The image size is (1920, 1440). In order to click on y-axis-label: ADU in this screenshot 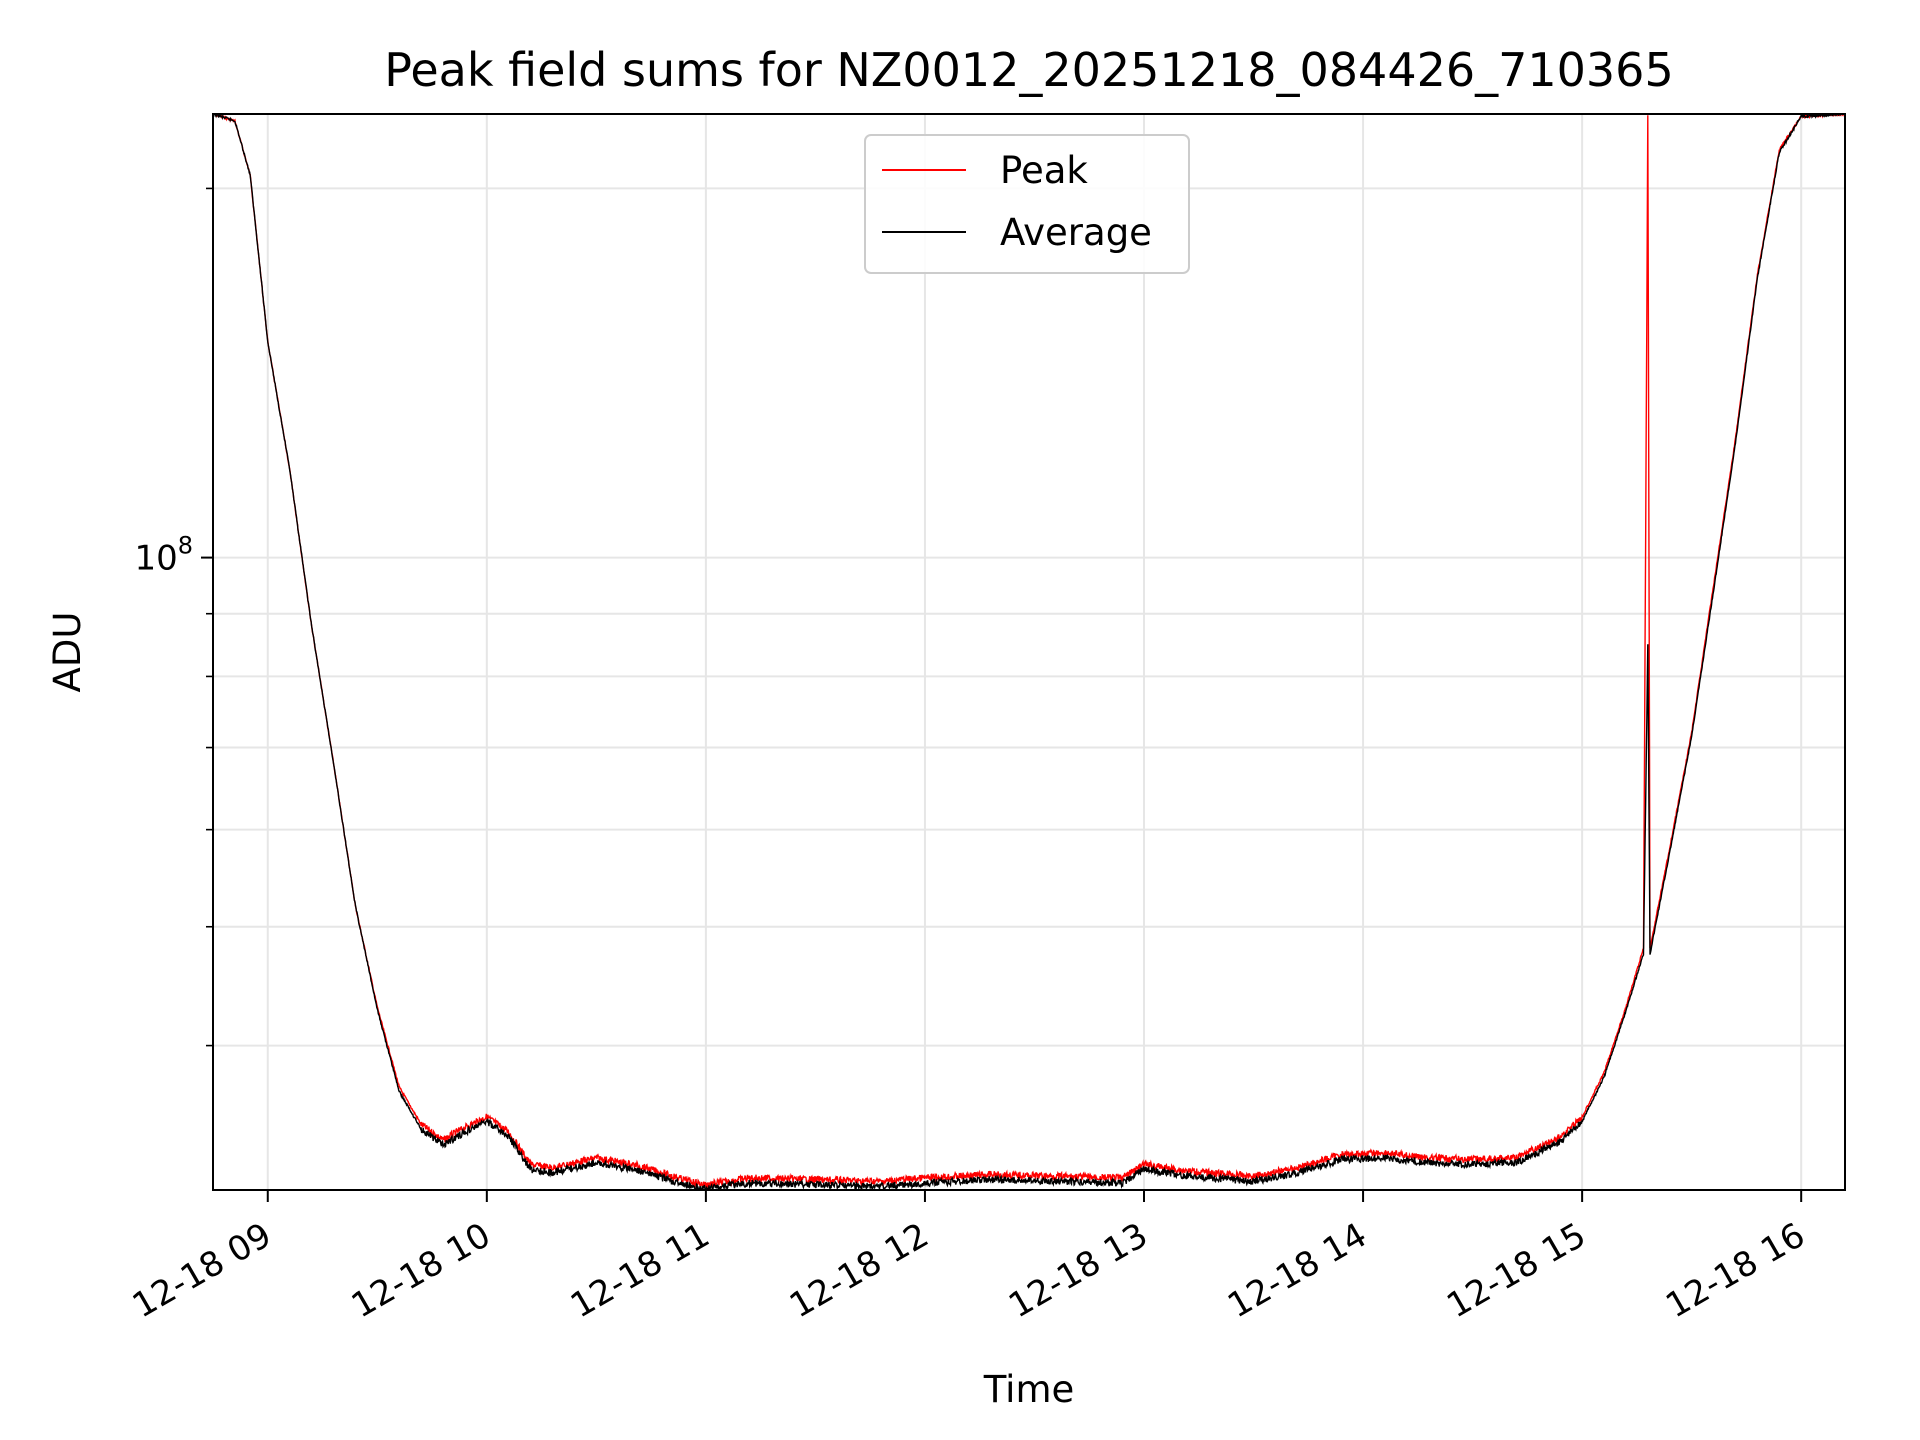, I will do `click(67, 652)`.